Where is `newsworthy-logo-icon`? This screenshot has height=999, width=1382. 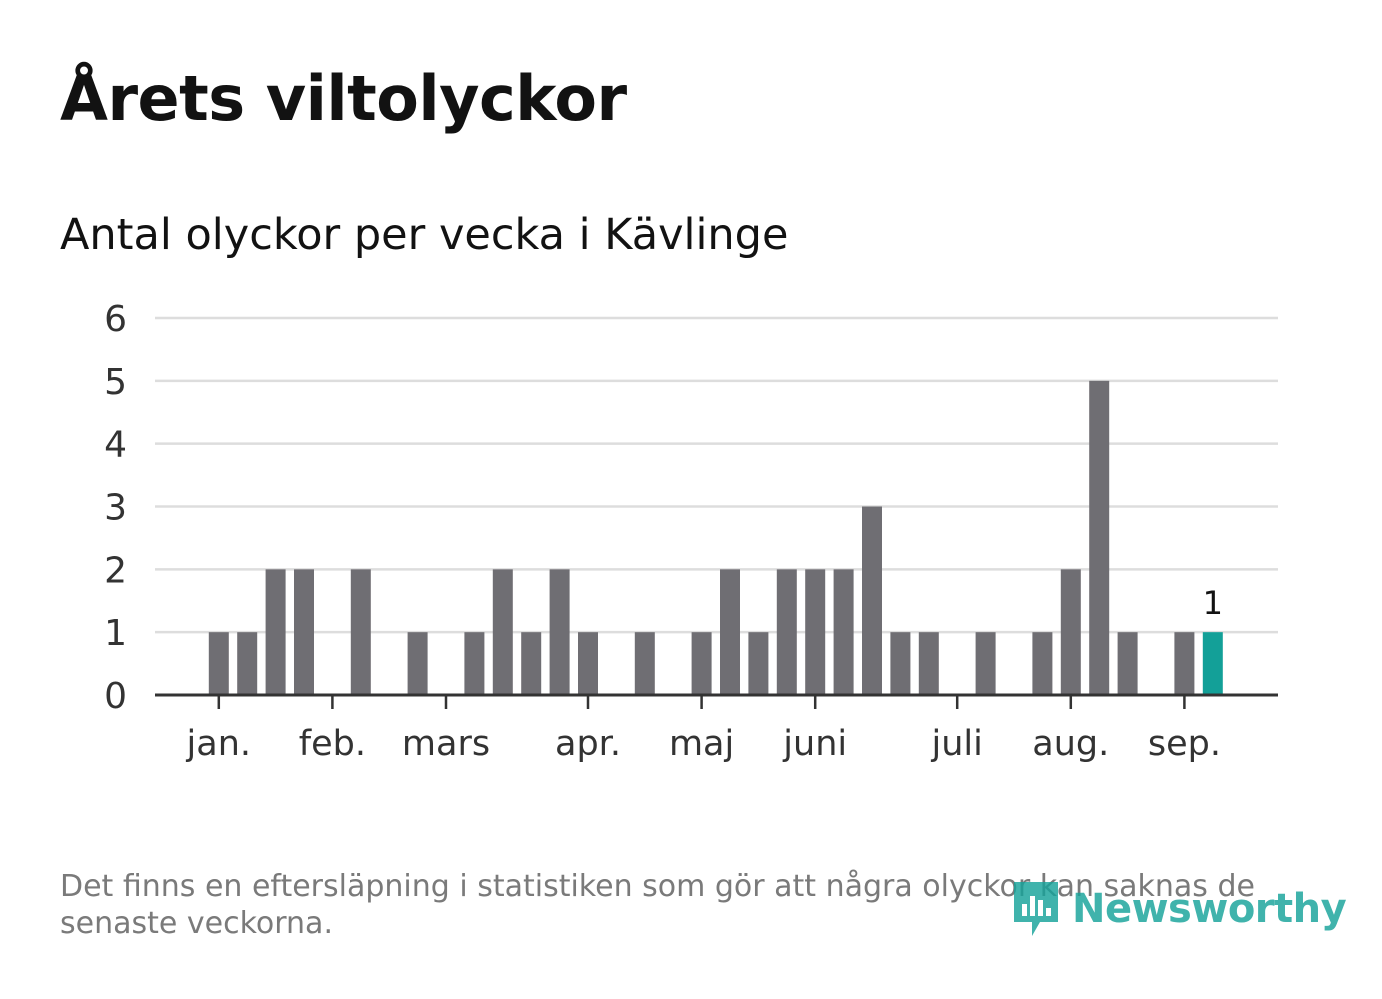 newsworthy-logo-icon is located at coordinates (1036, 909).